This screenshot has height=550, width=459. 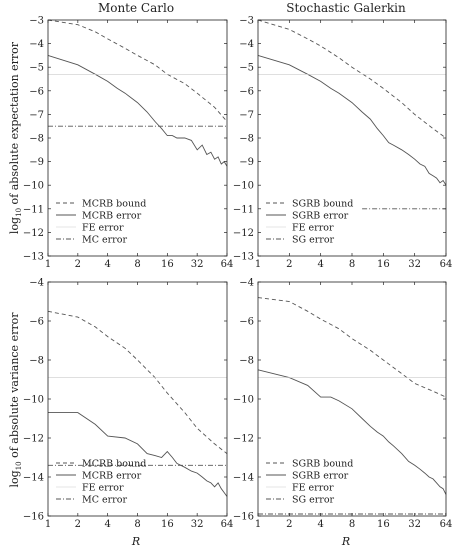 What do you see at coordinates (346, 8) in the screenshot?
I see `col-title-stochastic-galerkin: Stochastic Galerkin` at bounding box center [346, 8].